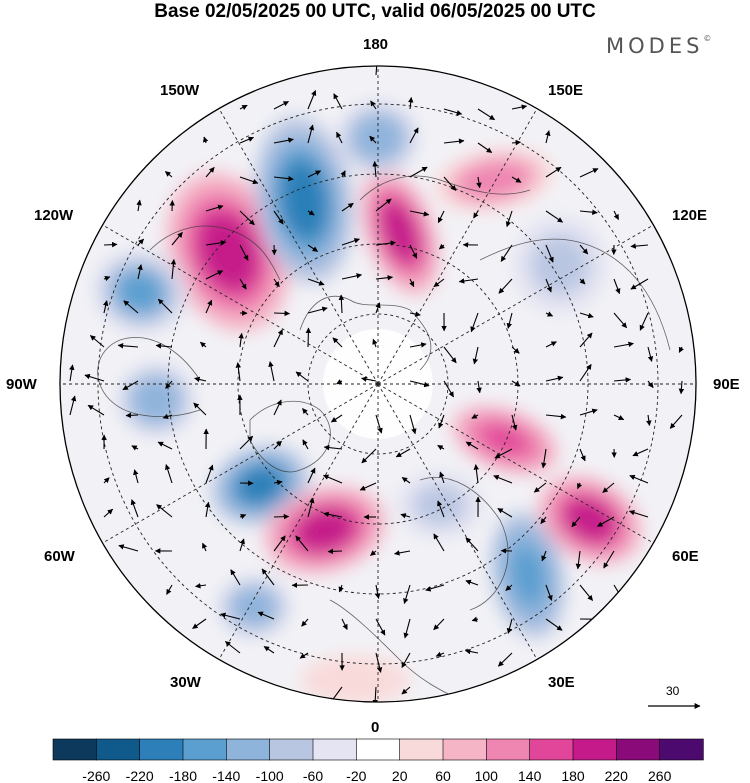 The image size is (750, 783). I want to click on colorbar-tick-4: -100, so click(270, 775).